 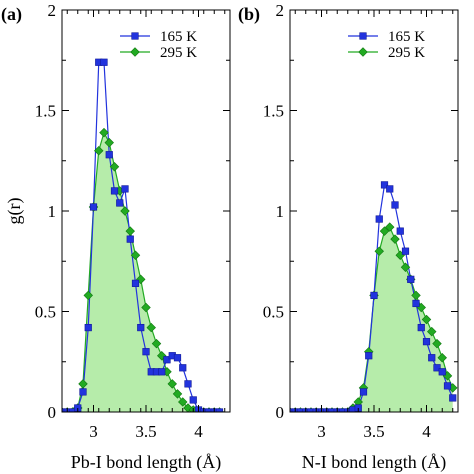 I want to click on panel-b-x-axis-title: N-I bond length (Å), so click(x=374, y=462).